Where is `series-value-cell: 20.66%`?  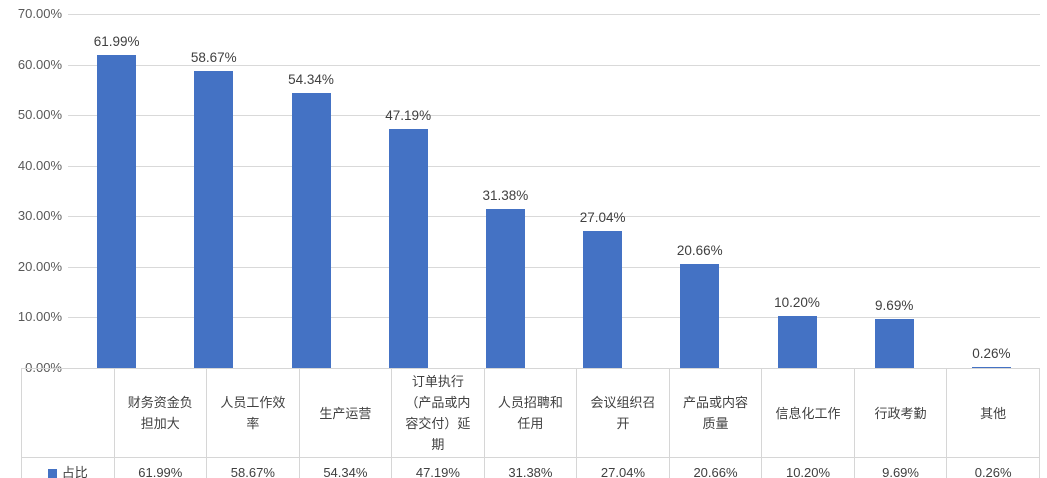
series-value-cell: 20.66% is located at coordinates (715, 467).